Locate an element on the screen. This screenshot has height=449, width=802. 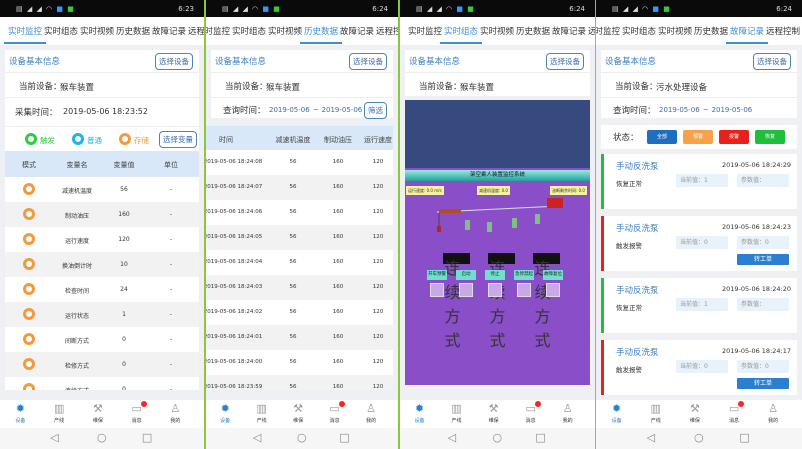
mode-indicator-2: 连续方式 is located at coordinates (546, 301).